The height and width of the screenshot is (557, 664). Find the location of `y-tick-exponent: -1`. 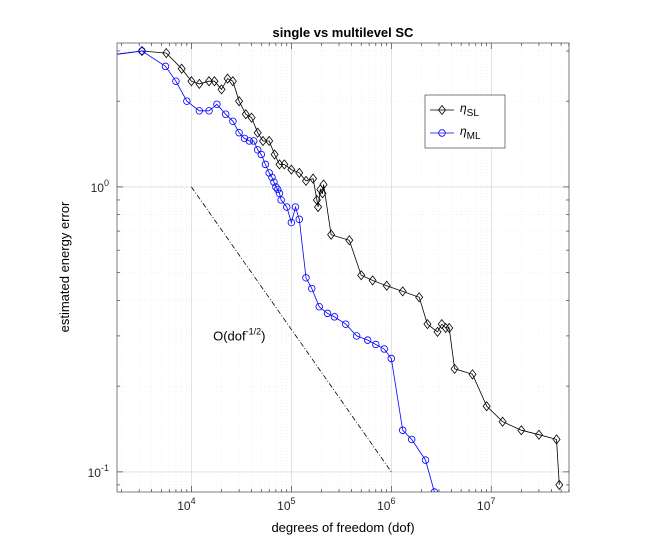

y-tick-exponent: -1 is located at coordinates (105, 468).